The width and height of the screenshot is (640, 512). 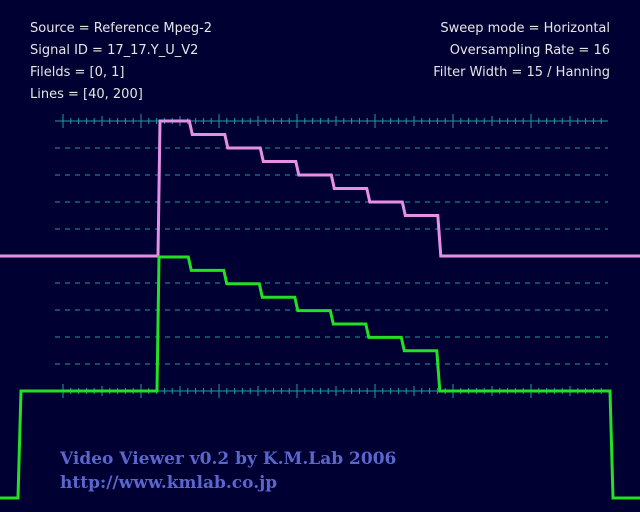 I want to click on app-title: Video Viewer v0.2 by K.M.Lab 2006, so click(x=228, y=459).